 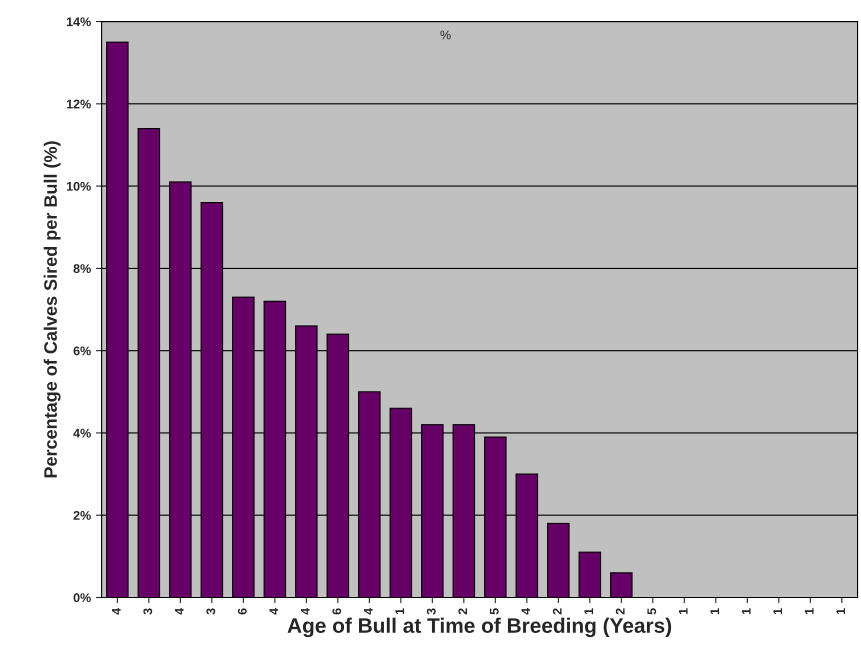 I want to click on y-tick-label: 0%, so click(x=82, y=597).